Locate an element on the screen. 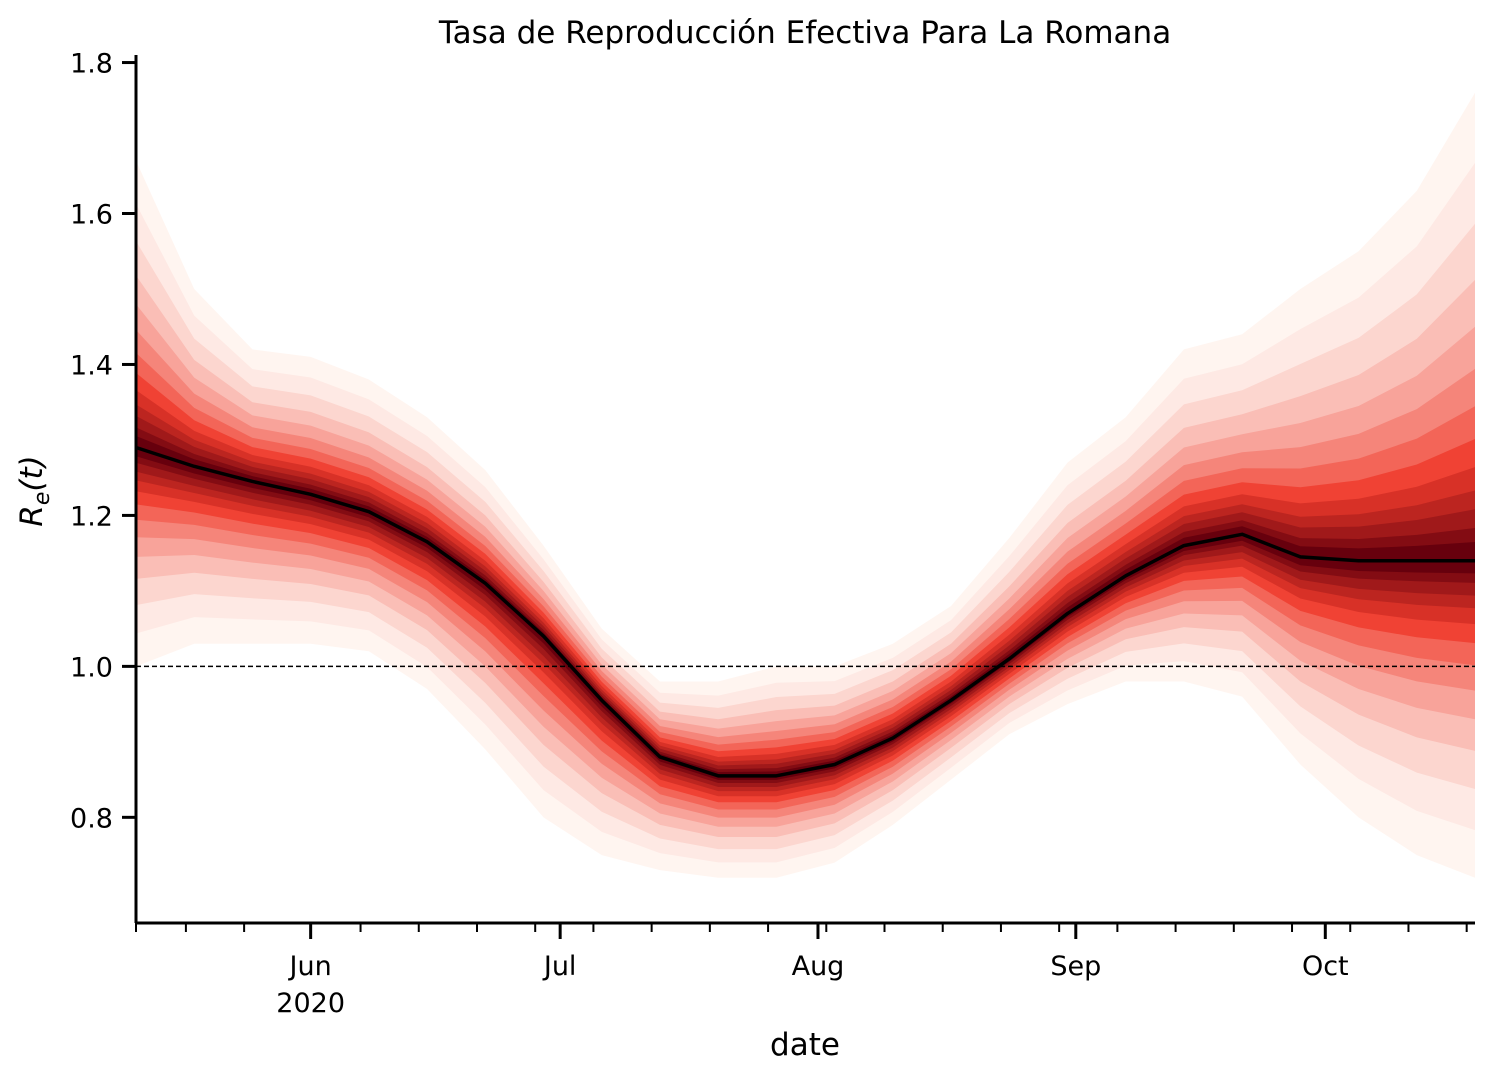  y-axis-label-arg: (t) is located at coordinates (32, 473).